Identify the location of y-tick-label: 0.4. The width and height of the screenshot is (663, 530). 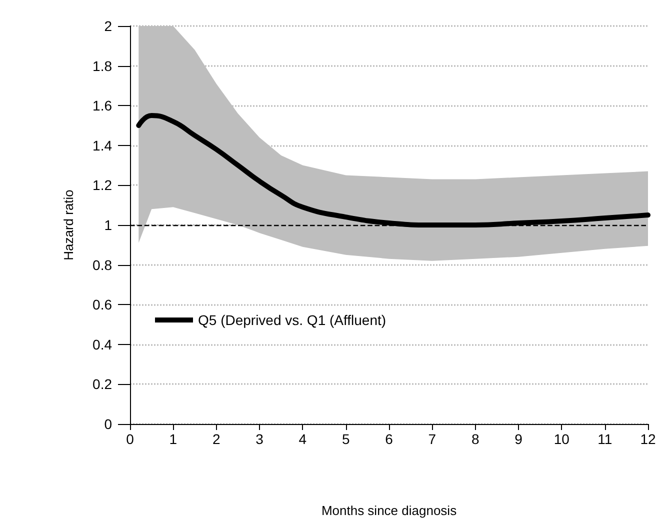
(102, 344).